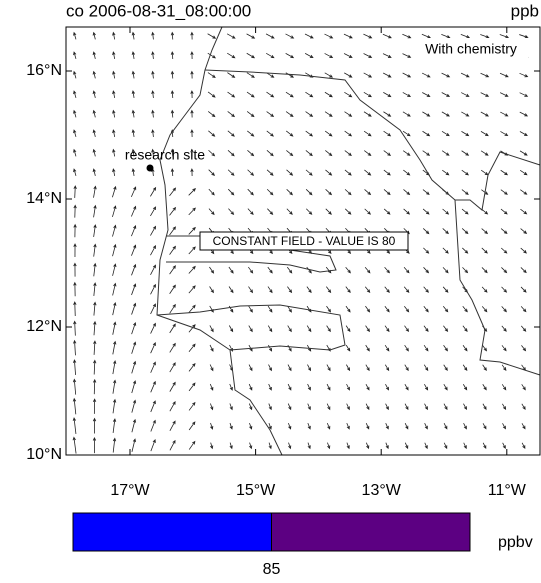 This screenshot has width=541, height=583. What do you see at coordinates (525, 10) in the screenshot?
I see `units: ppb` at bounding box center [525, 10].